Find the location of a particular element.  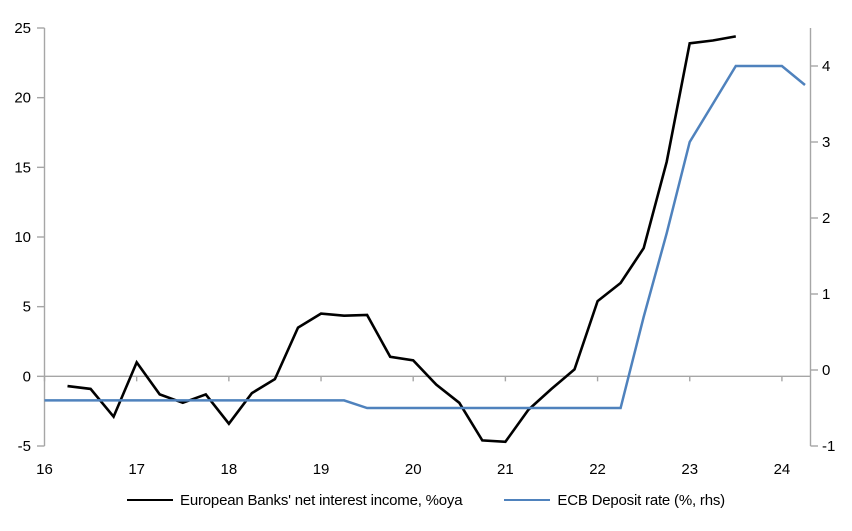

x-axis-tick-label: 21 is located at coordinates (505, 469).